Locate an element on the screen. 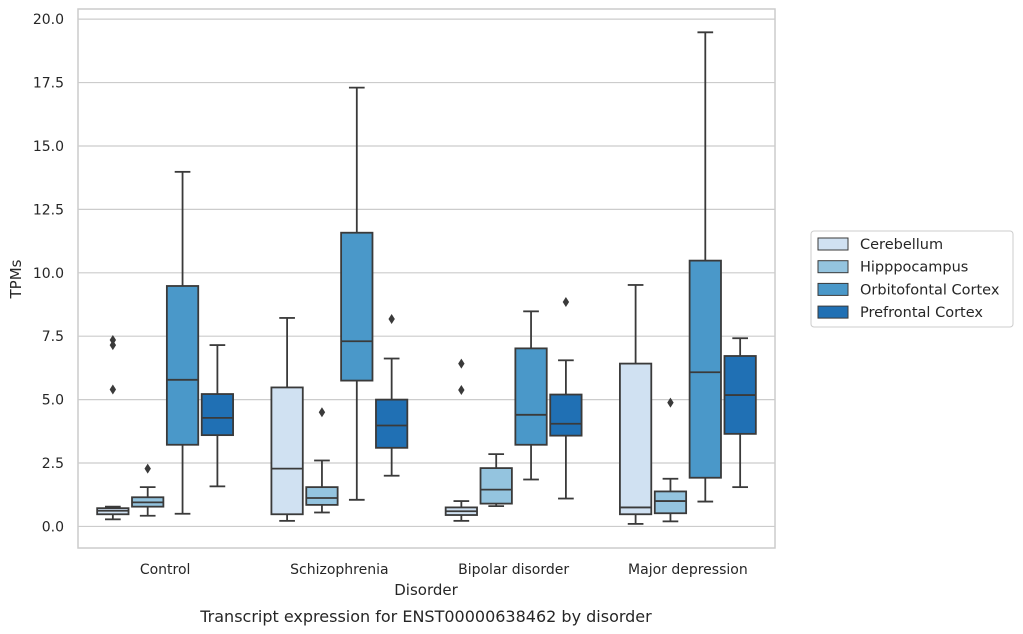  y-tick-label: 12.5 is located at coordinates (48, 210).